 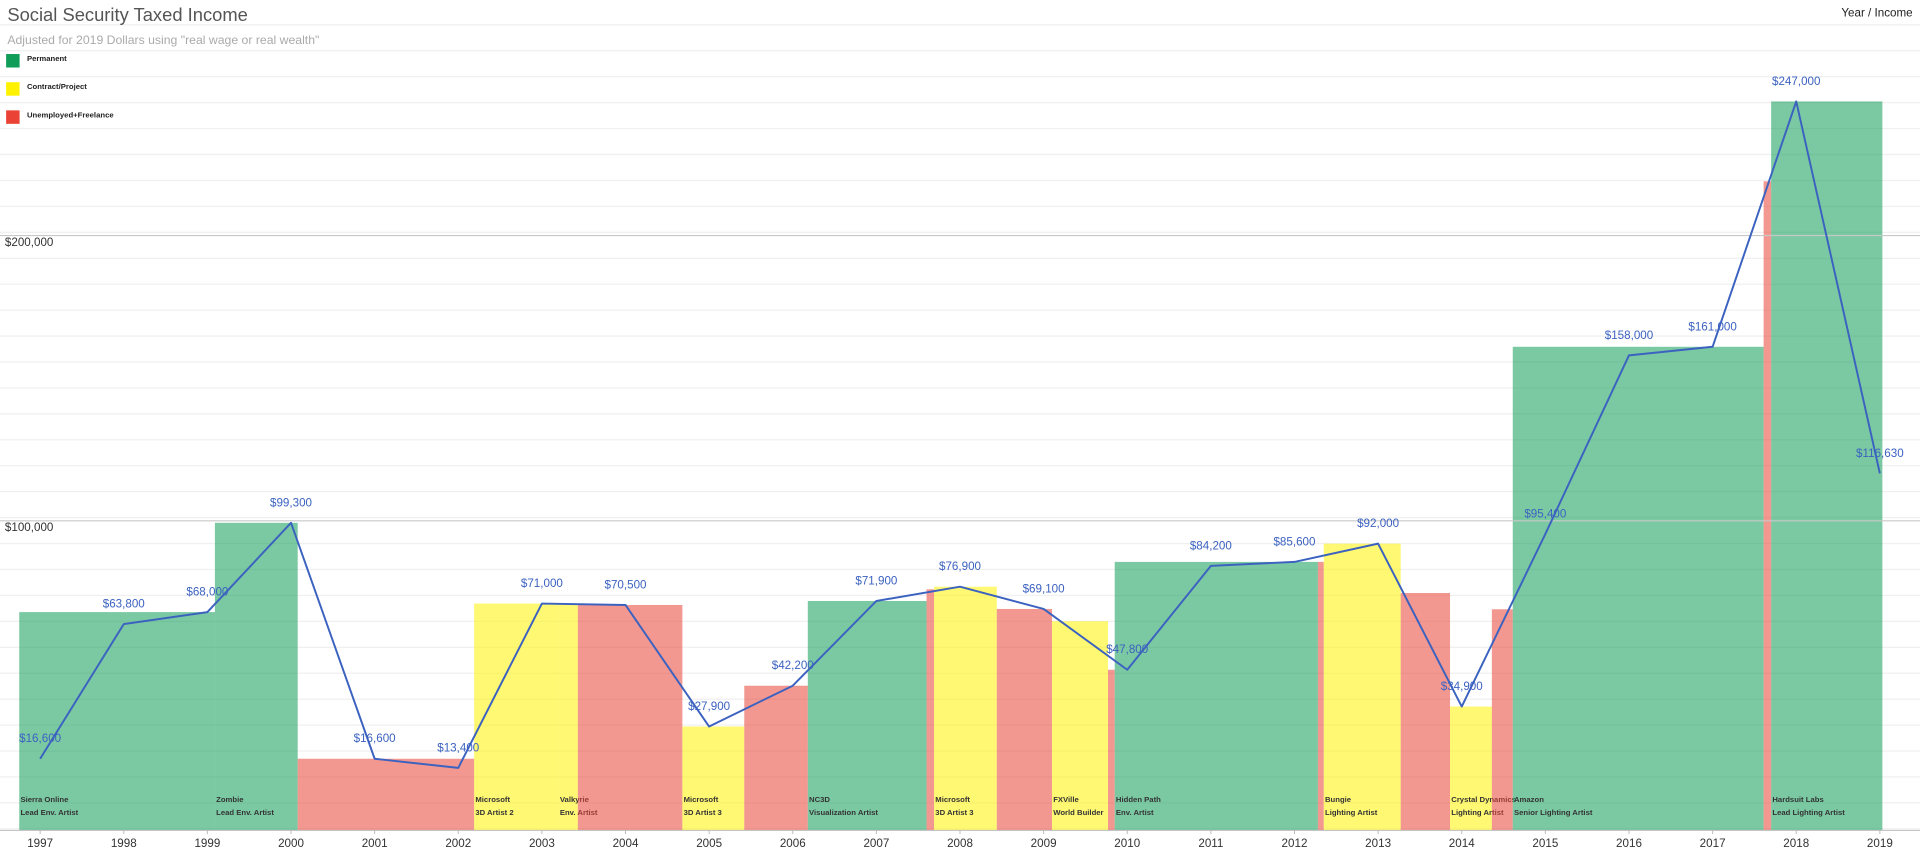 I want to click on value-label: $71,000, so click(x=542, y=583).